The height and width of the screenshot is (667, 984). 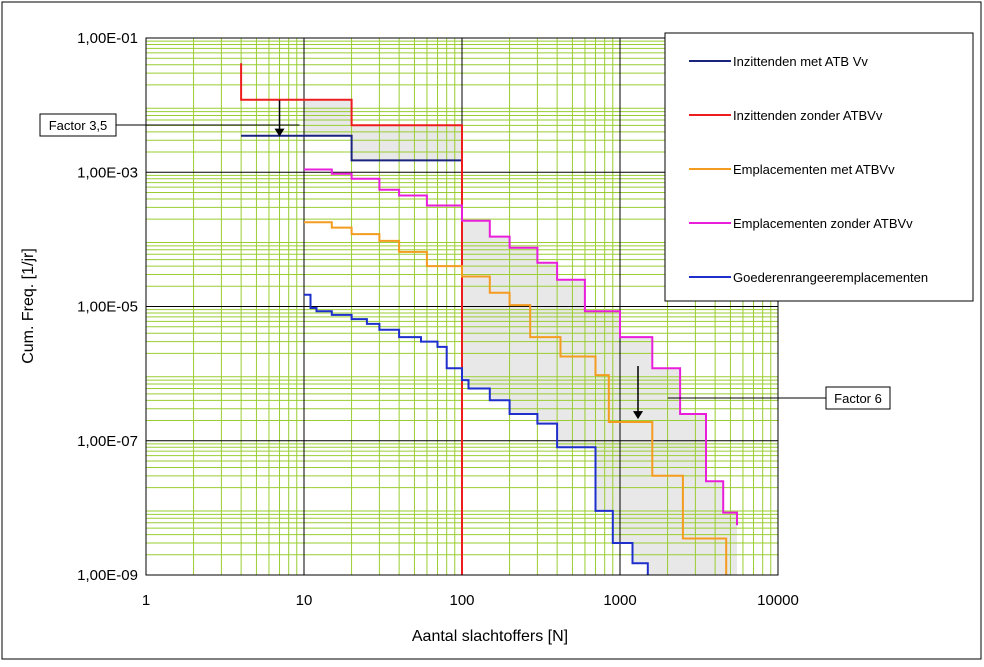 What do you see at coordinates (28, 306) in the screenshot?
I see `y-axis-label: Cum. Freq. [1/jr]` at bounding box center [28, 306].